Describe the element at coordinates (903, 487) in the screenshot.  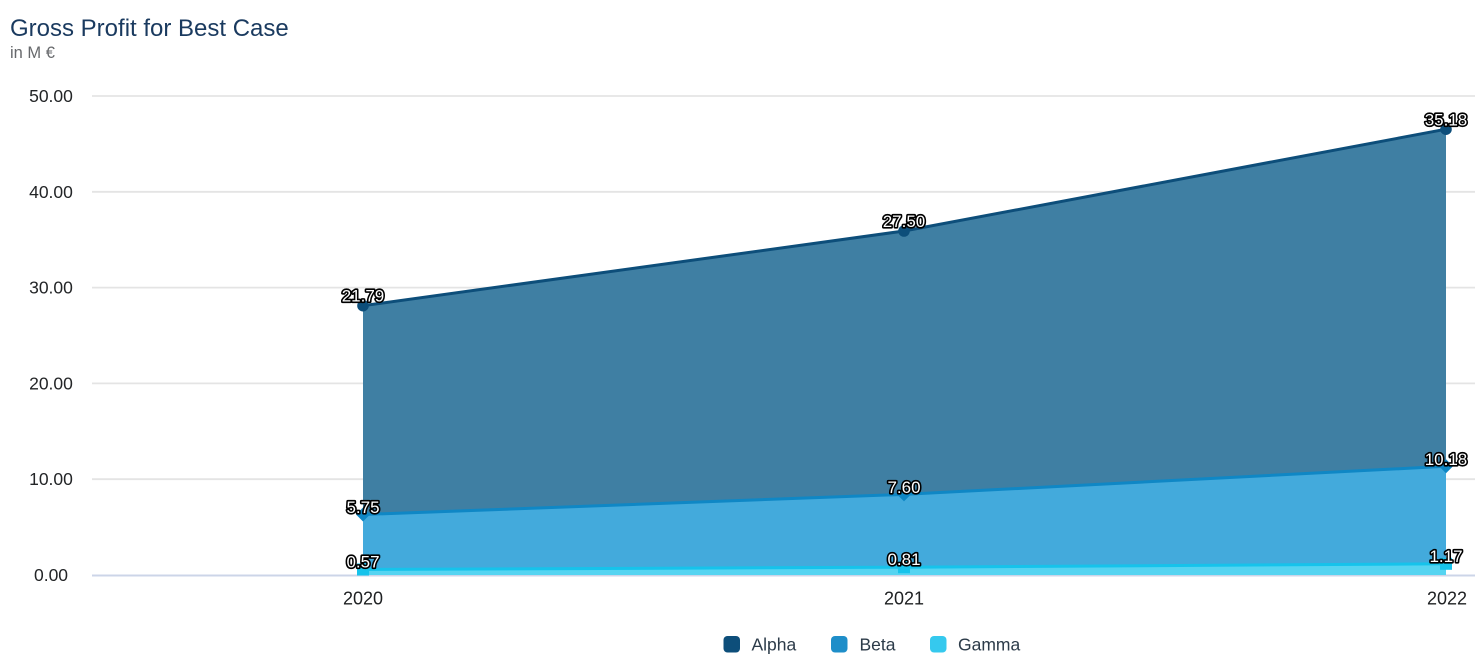
I see `svg-text: 7.60` at that location.